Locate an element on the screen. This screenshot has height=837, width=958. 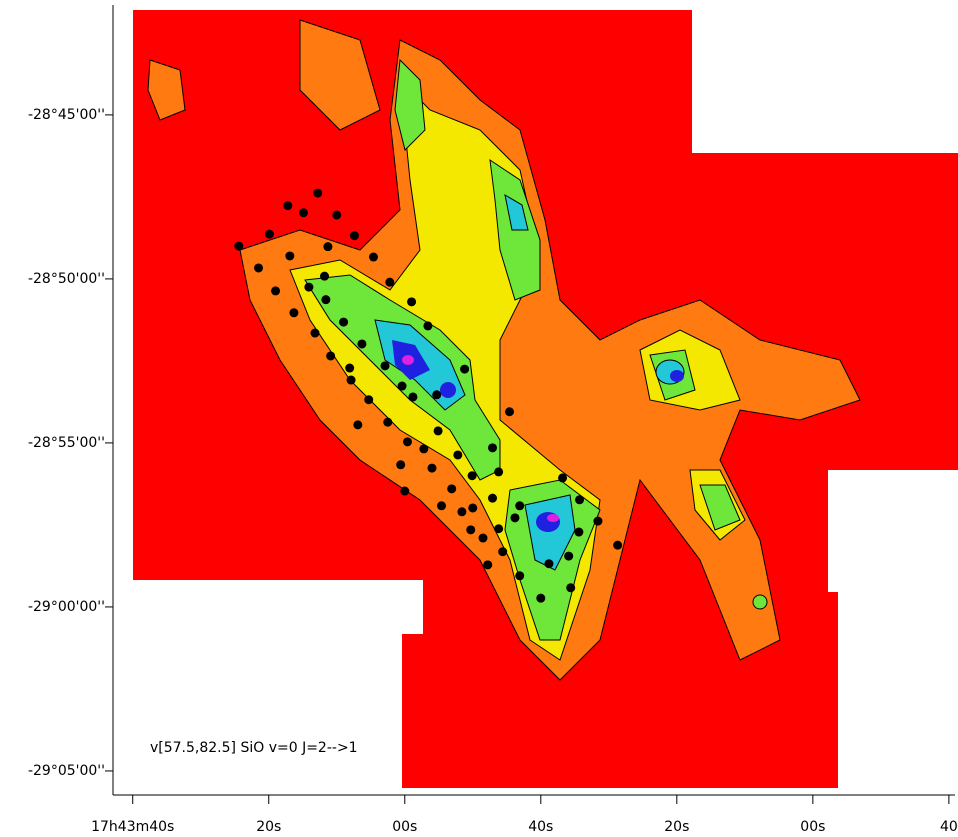
y-tick-label: -28°45'00'' is located at coordinates (66, 115).